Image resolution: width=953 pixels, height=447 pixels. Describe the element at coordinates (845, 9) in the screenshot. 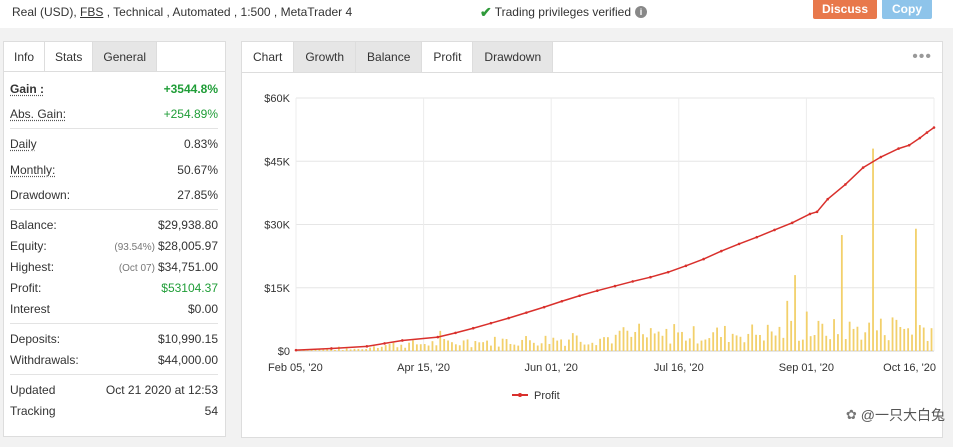

I see `discuss-button: Discuss` at that location.